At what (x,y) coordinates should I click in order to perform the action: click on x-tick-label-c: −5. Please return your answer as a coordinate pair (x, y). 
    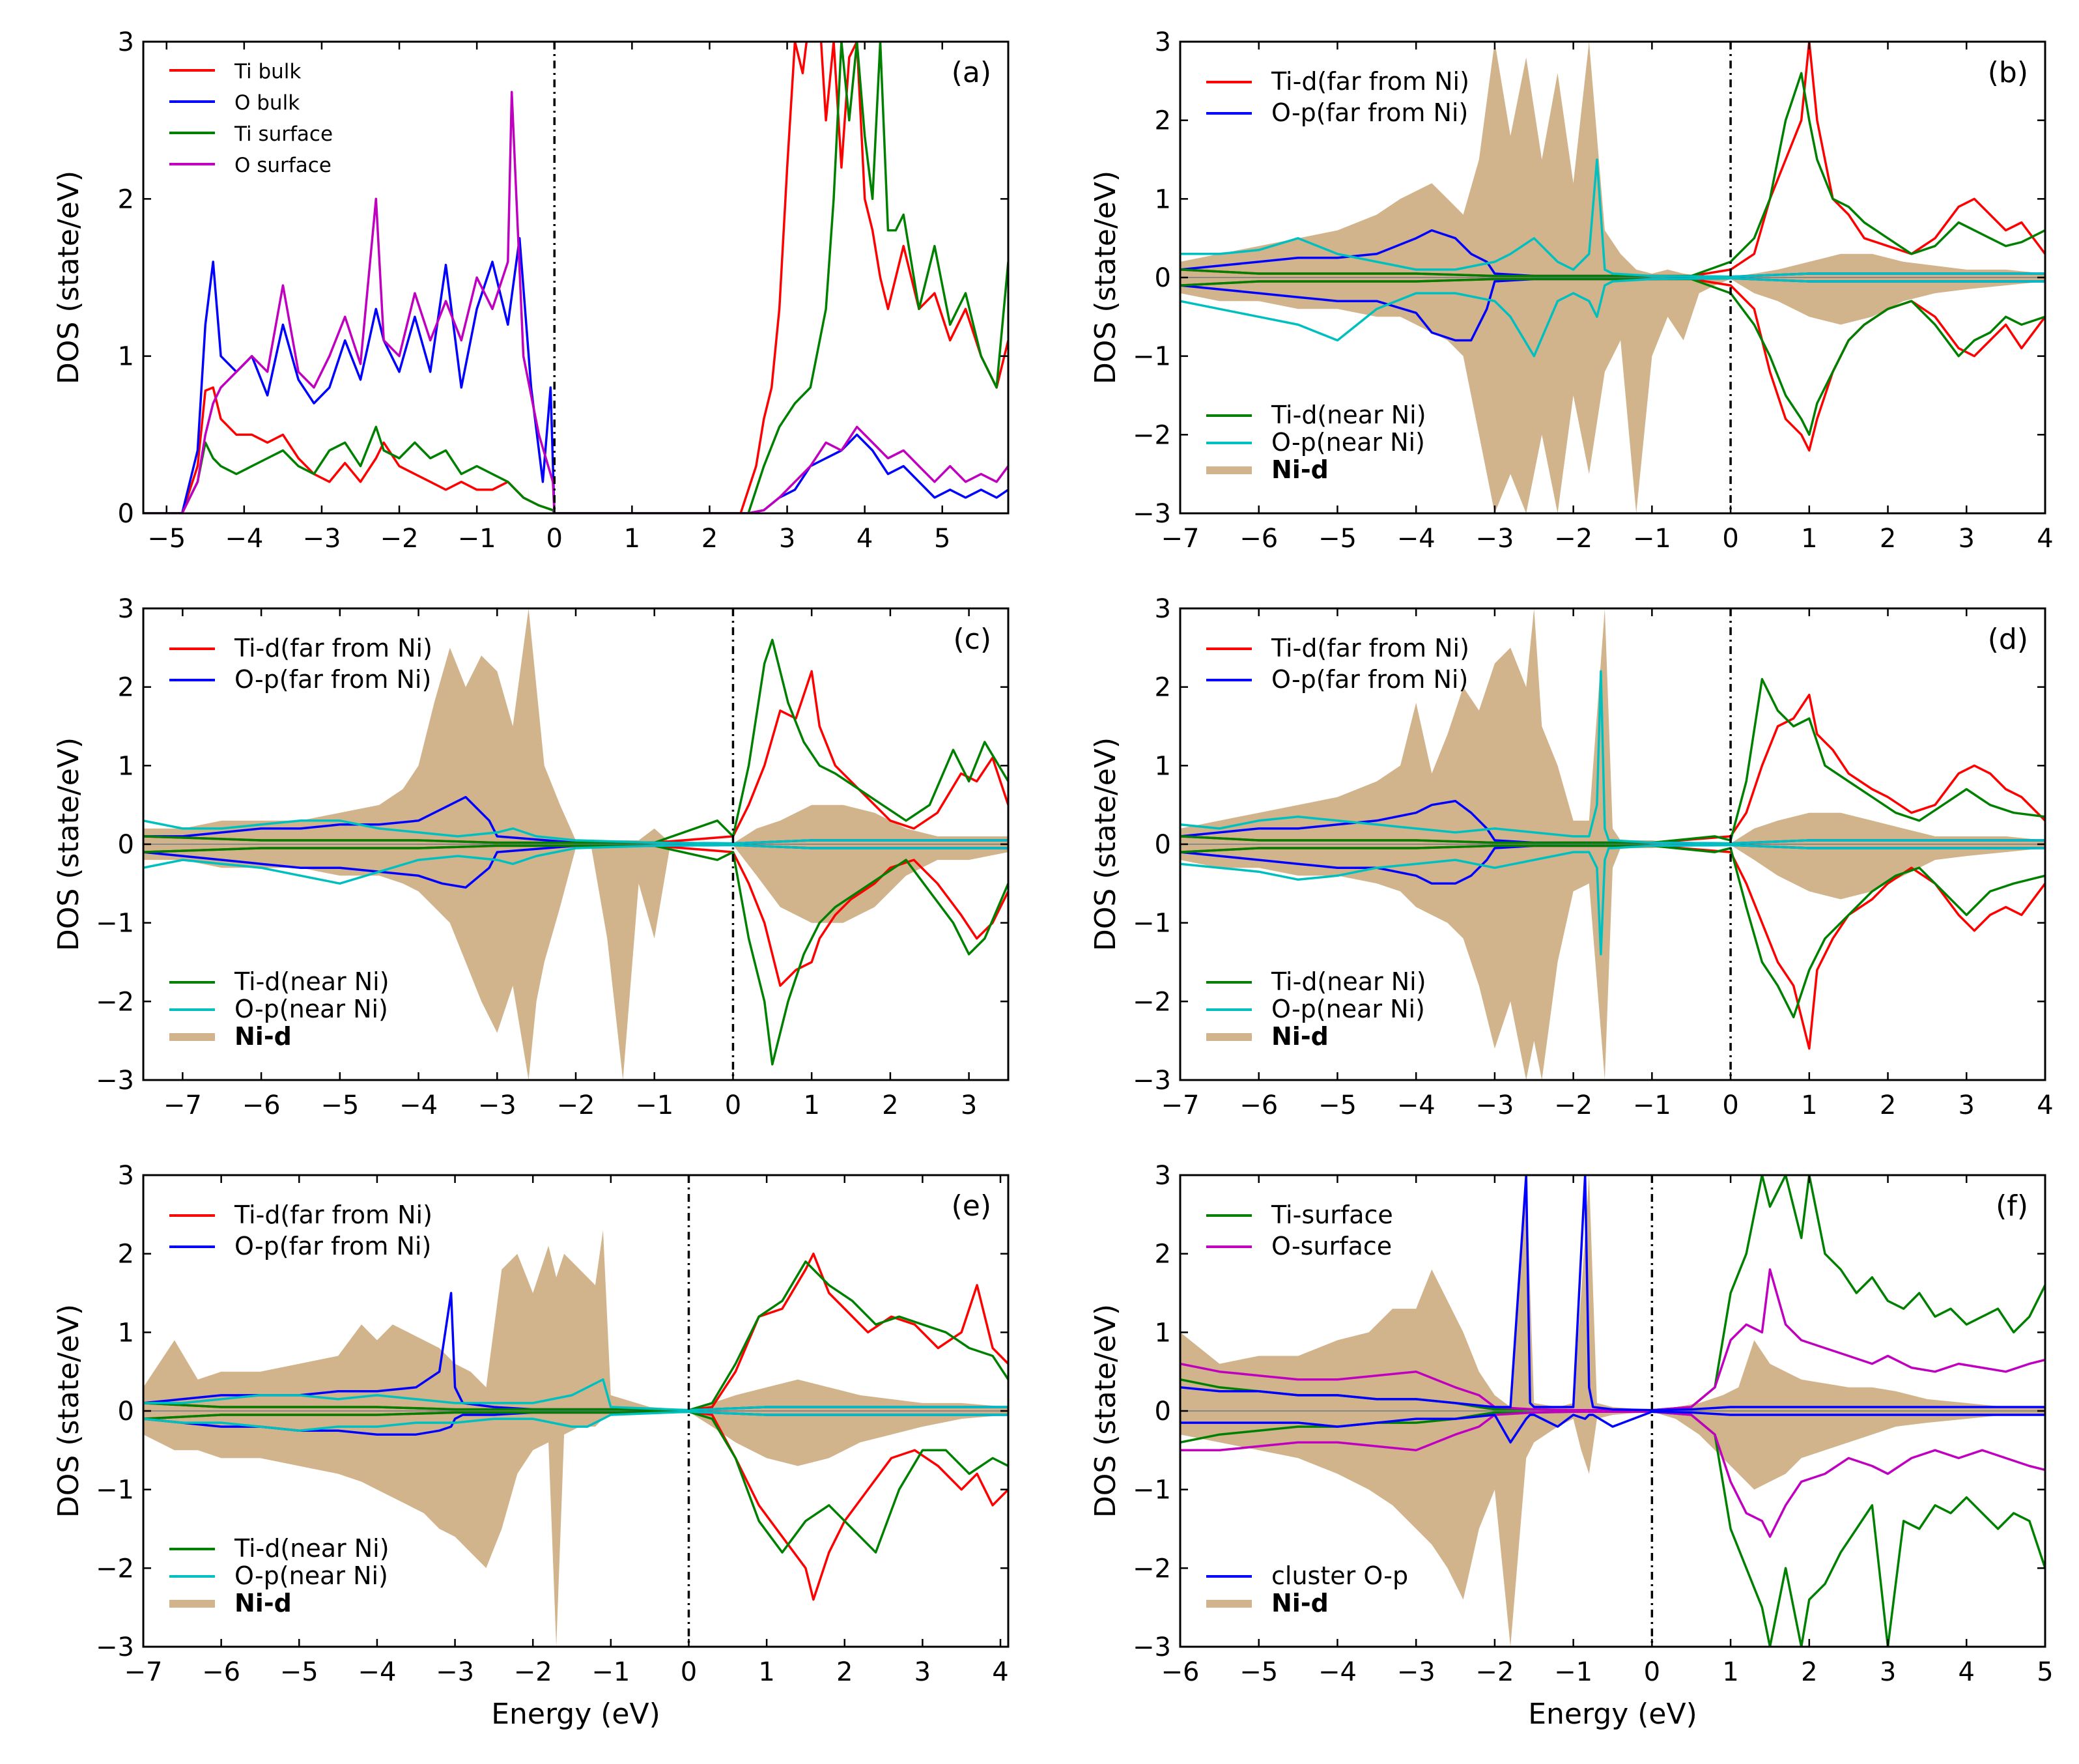
    Looking at the image, I should click on (339, 1105).